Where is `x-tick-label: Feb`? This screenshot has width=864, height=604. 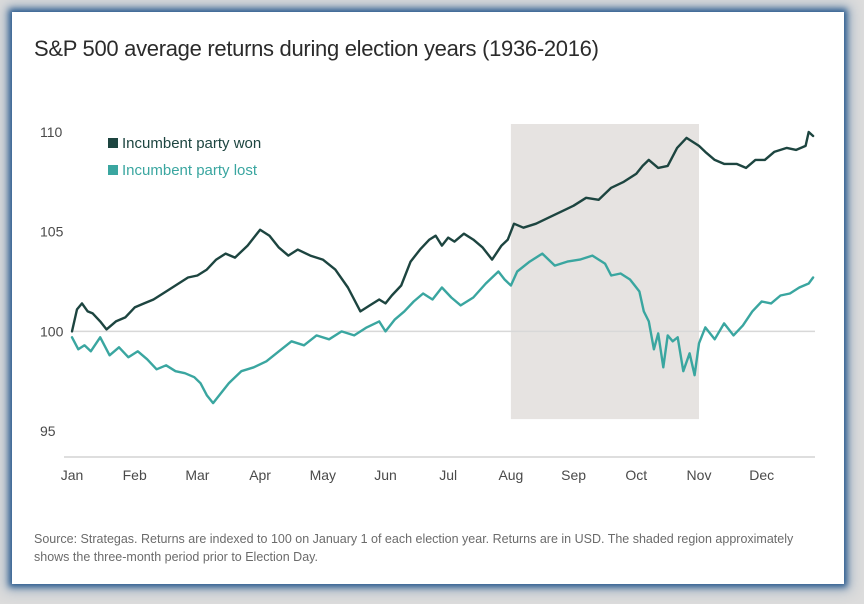
x-tick-label: Feb is located at coordinates (135, 475).